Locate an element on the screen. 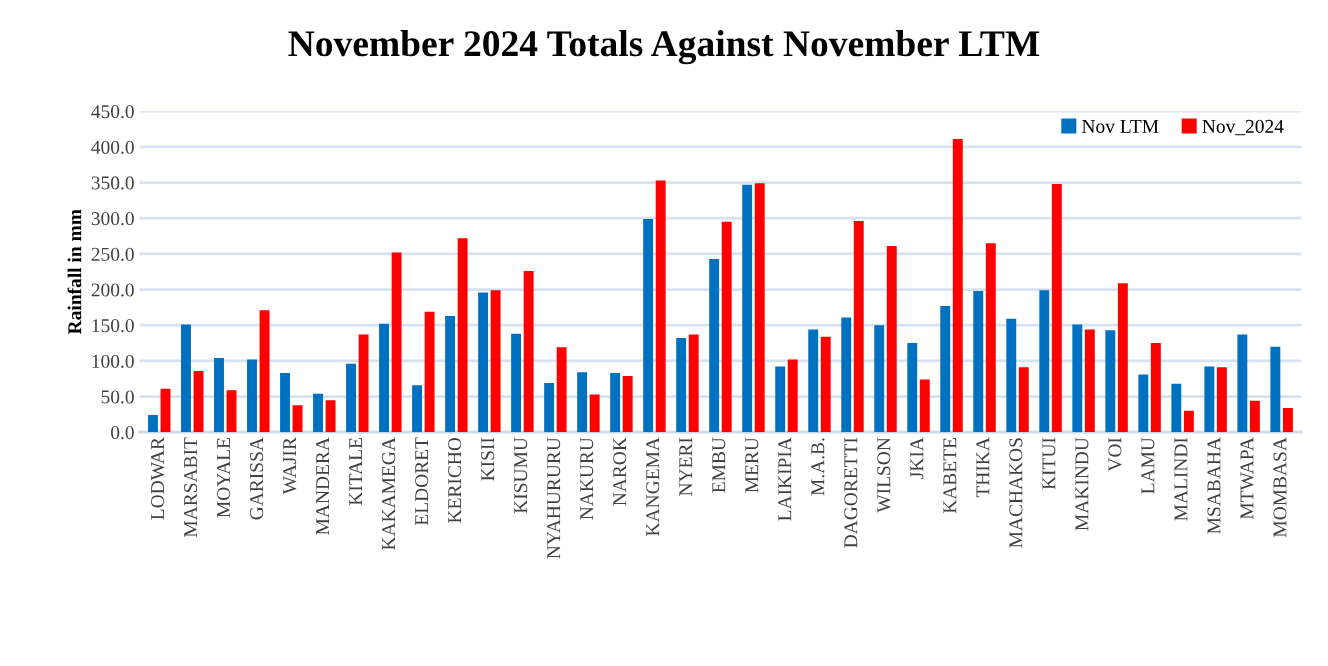 This screenshot has width=1328, height=666. x-tick-label: KITALE is located at coordinates (355, 472).